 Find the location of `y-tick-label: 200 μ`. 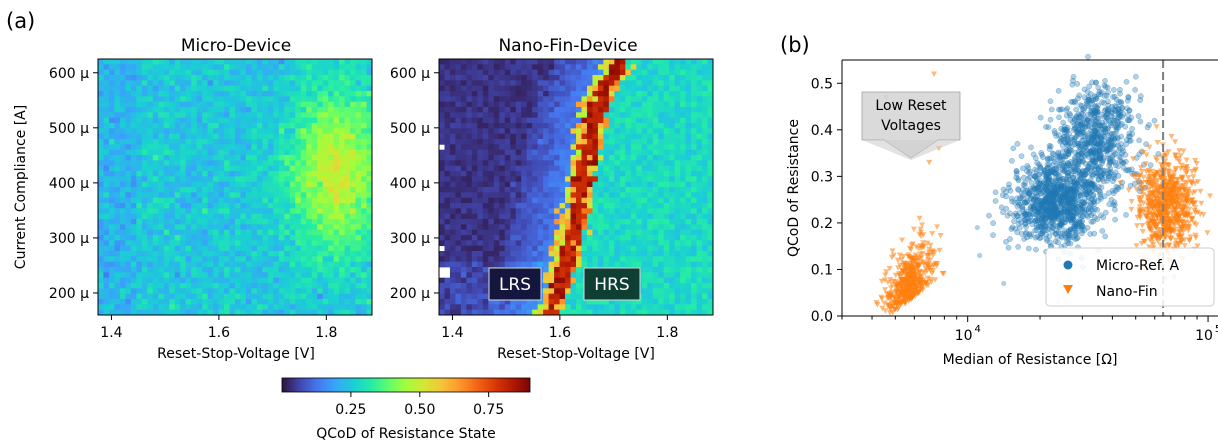

y-tick-label: 200 μ is located at coordinates (69, 294).